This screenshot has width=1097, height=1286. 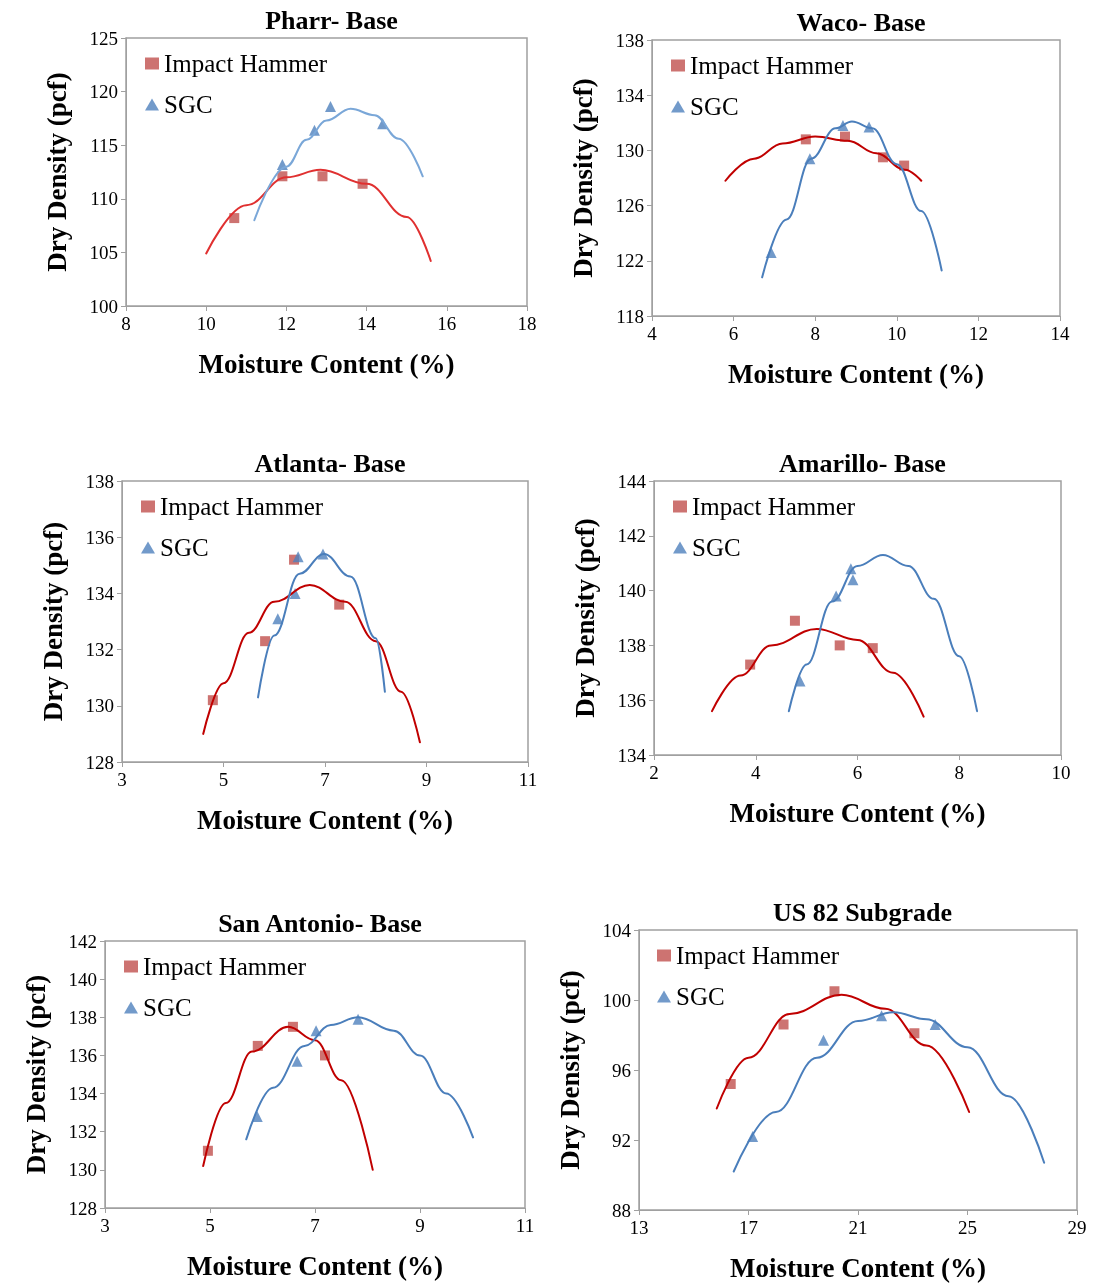 What do you see at coordinates (978, 333) in the screenshot?
I see `x-tick-label: 12` at bounding box center [978, 333].